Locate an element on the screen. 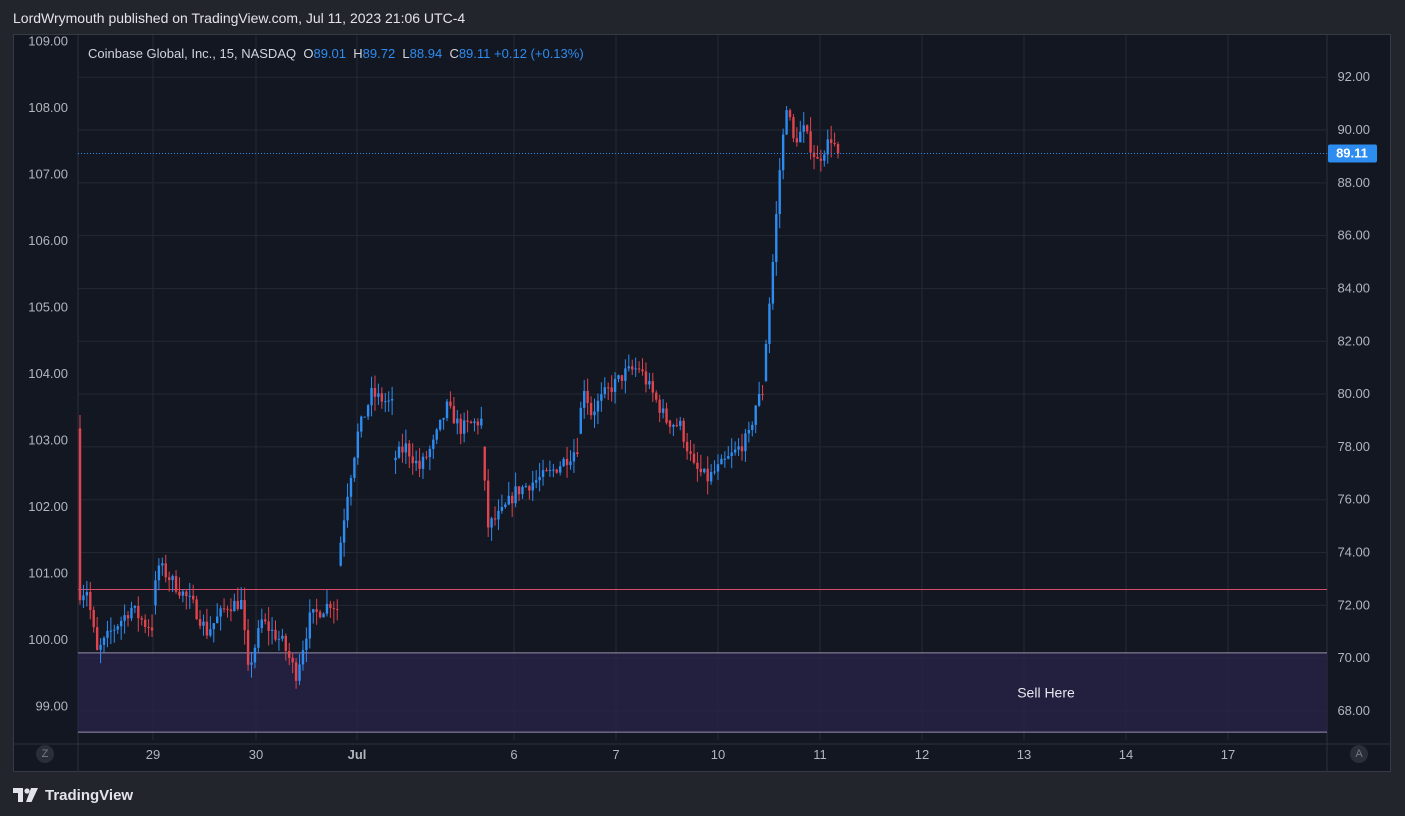  timezone-toggle-button: Z is located at coordinates (45, 754).